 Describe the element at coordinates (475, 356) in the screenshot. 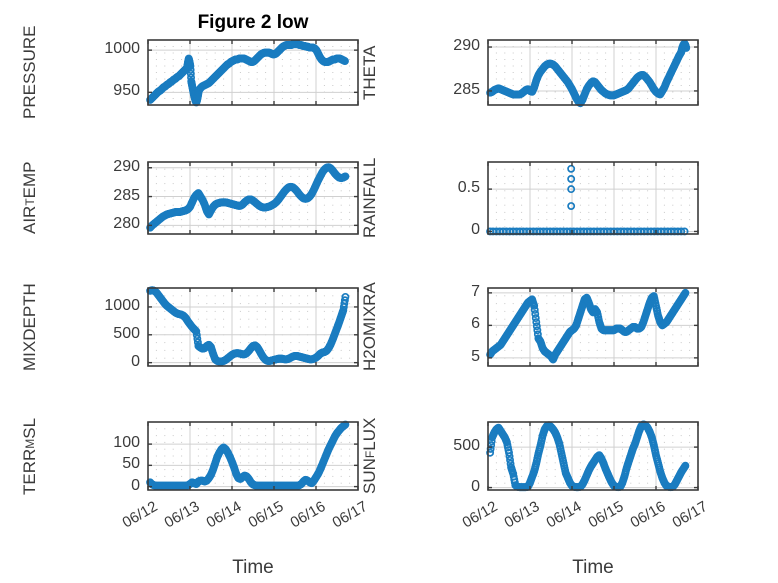

I see `y-tick-label-h2omixra: 5` at that location.